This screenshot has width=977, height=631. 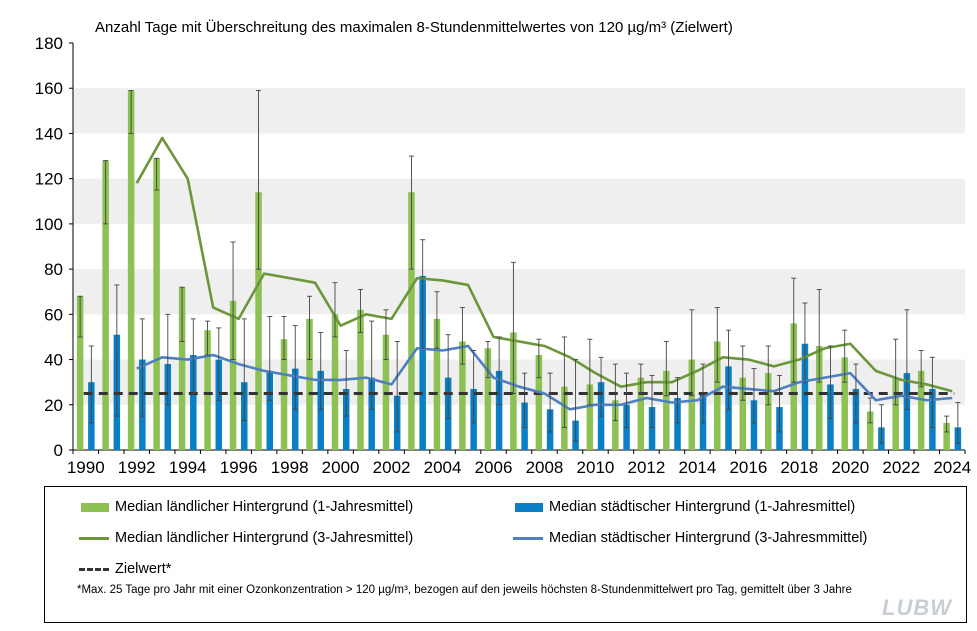 What do you see at coordinates (341, 467) in the screenshot?
I see `x-tick-label: 2000` at bounding box center [341, 467].